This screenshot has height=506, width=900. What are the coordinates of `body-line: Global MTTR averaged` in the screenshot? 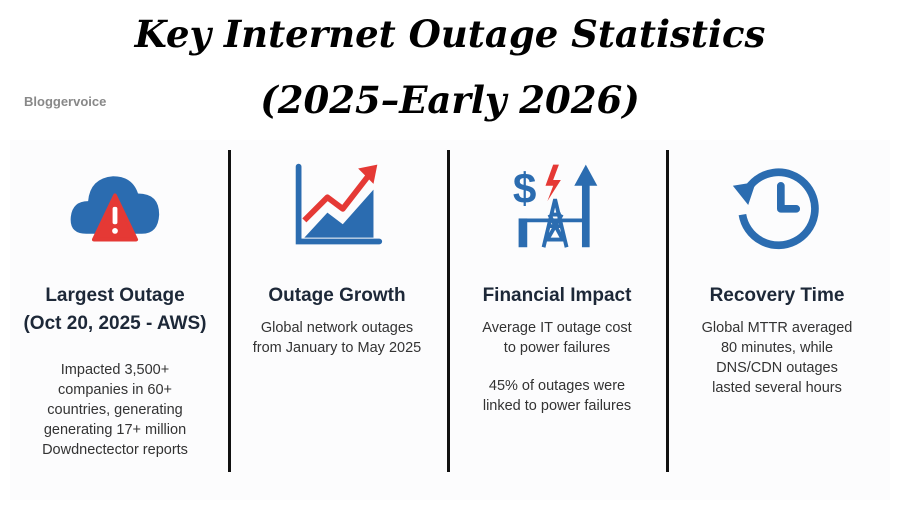 It's located at (777, 328).